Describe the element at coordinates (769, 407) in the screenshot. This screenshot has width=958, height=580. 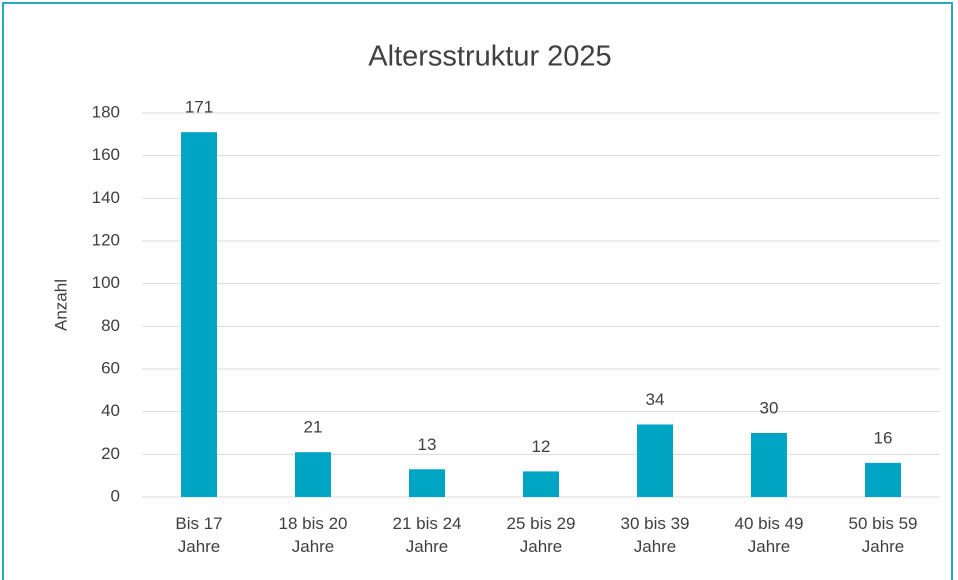
I see `data-label: 30` at that location.